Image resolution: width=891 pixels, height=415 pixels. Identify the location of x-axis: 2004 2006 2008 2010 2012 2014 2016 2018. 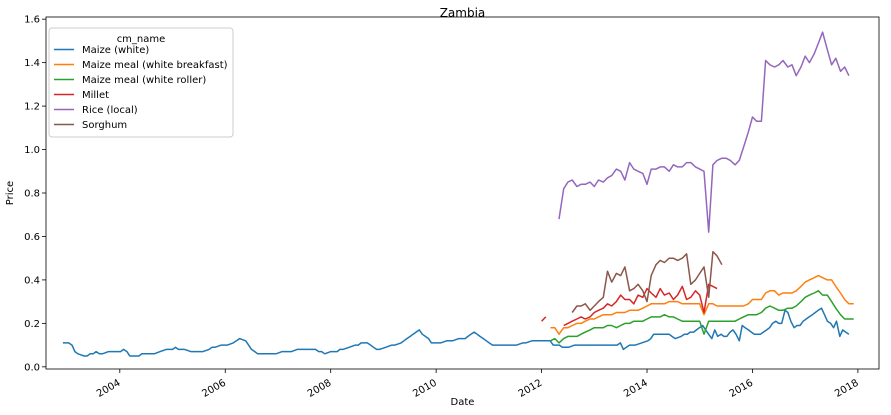
(478, 384).